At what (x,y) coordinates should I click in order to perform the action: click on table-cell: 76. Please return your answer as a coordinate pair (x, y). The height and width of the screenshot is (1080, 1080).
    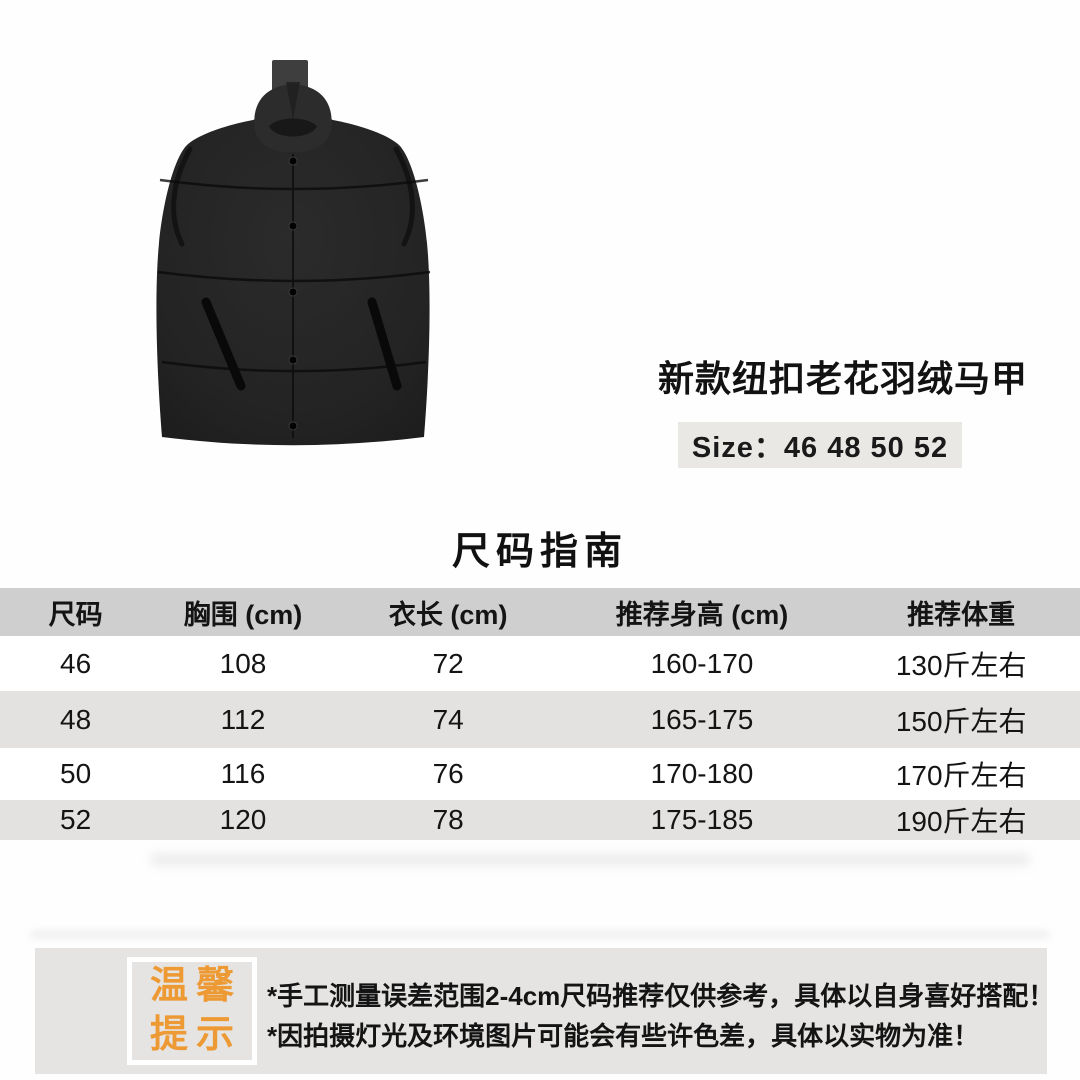
    Looking at the image, I should click on (448, 773).